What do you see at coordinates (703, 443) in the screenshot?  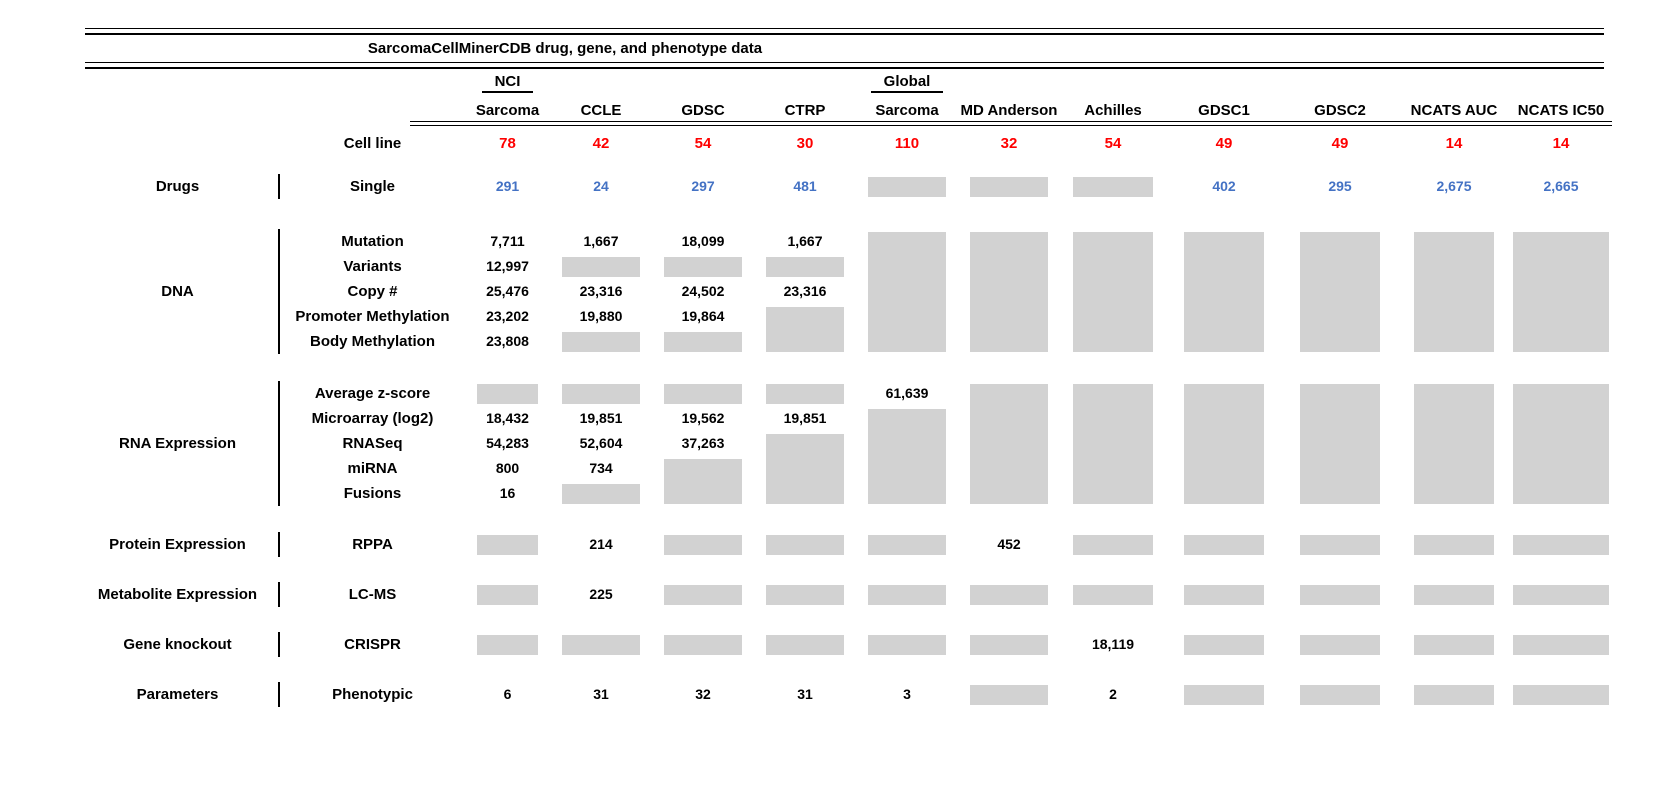 I see `data-column: 19,562 37,263` at bounding box center [703, 443].